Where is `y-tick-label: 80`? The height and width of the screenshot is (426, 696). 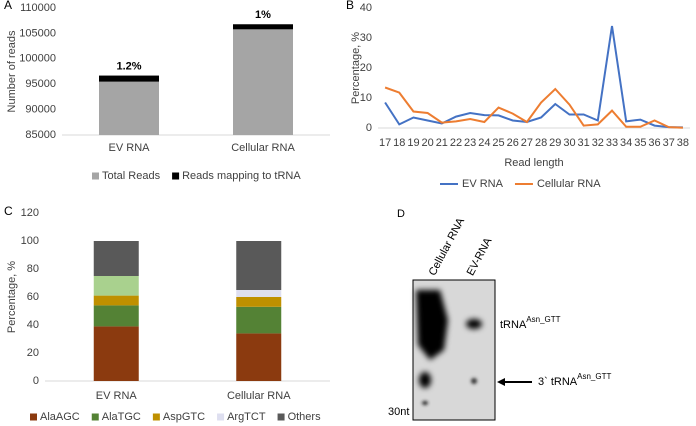 y-tick-label: 80 is located at coordinates (33, 269).